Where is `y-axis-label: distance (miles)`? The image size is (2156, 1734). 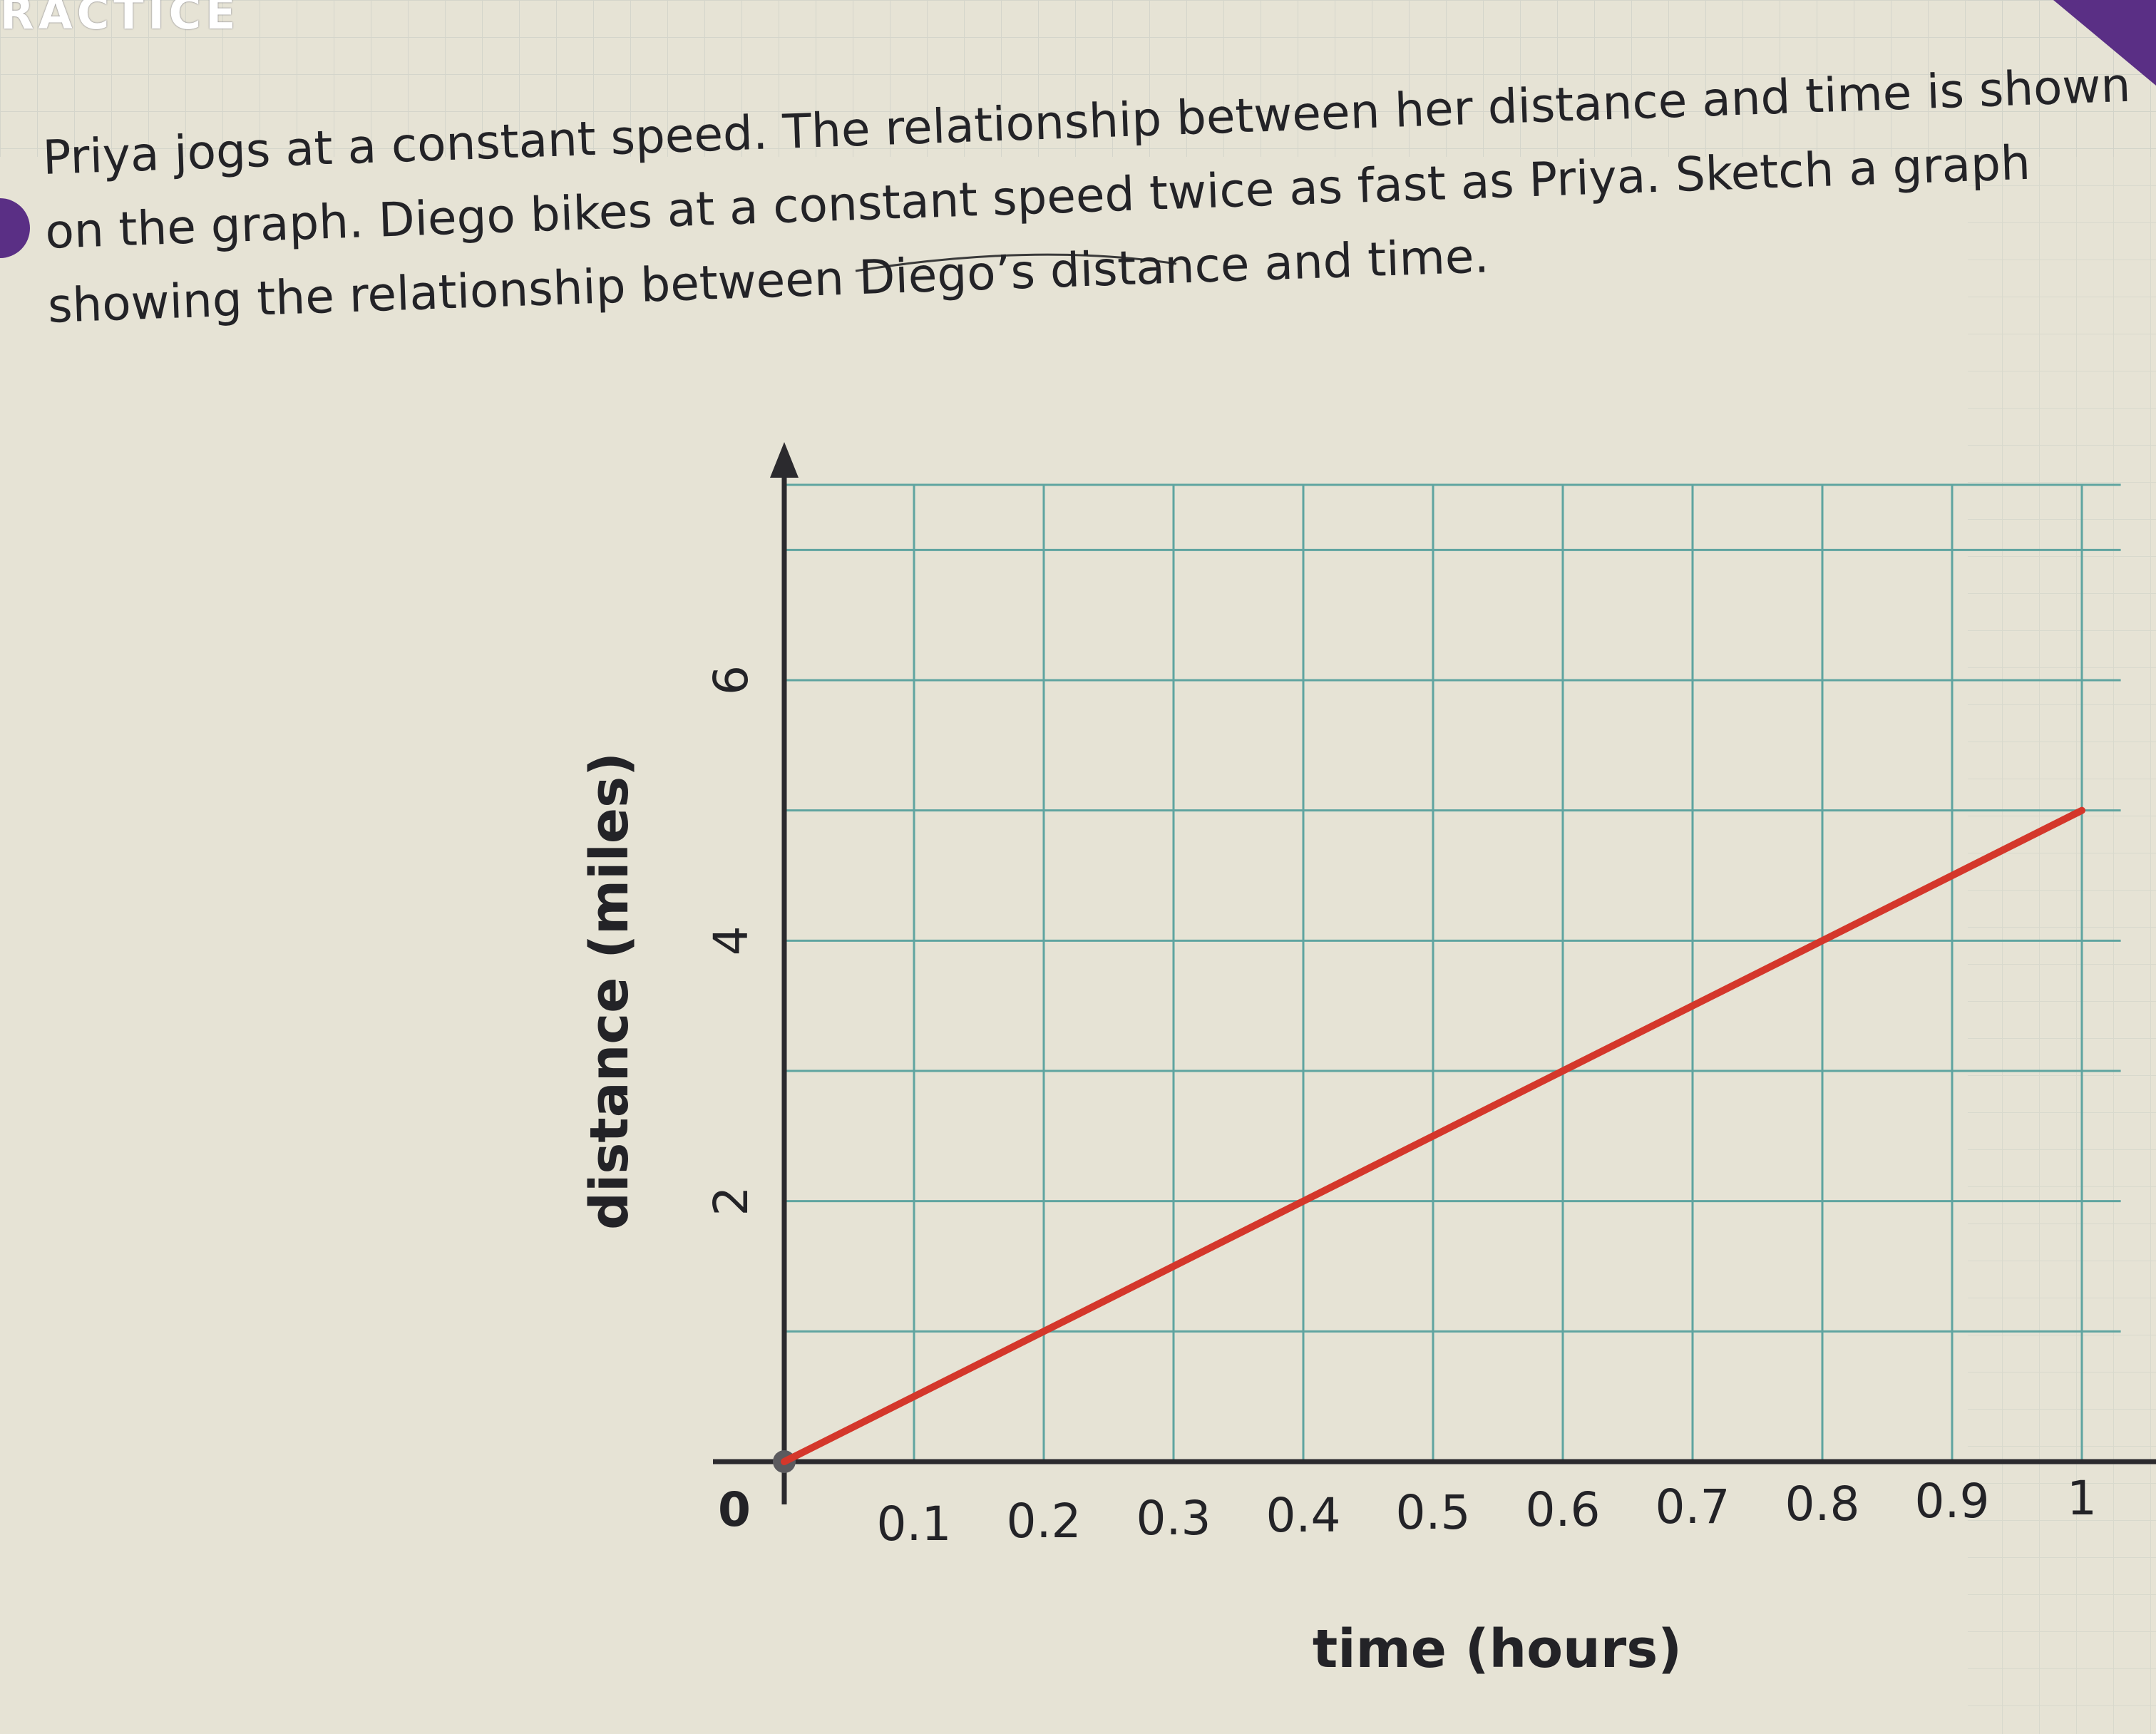 y-axis-label: distance (miles) is located at coordinates (609, 991).